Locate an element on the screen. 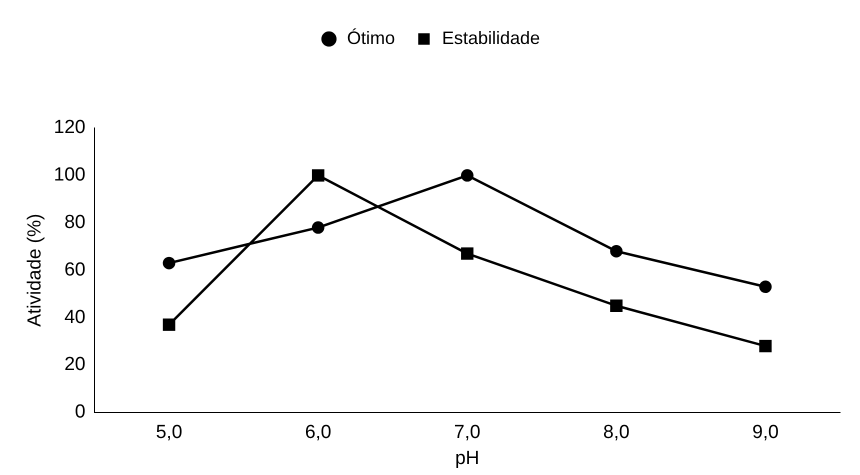 This screenshot has height=475, width=860. x-tick-label: 6,0 is located at coordinates (318, 433).